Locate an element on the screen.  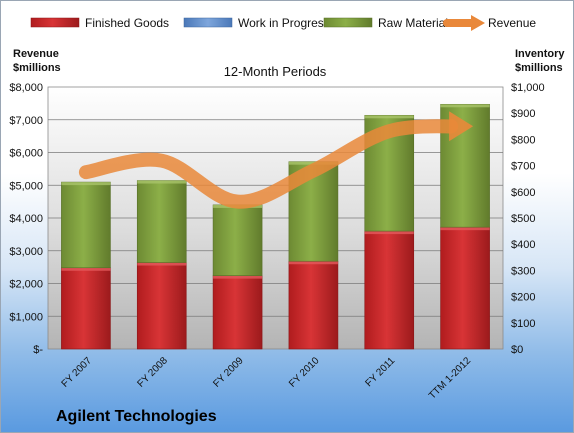
legend-item-finished-goods: Finished Goods is located at coordinates (99, 23).